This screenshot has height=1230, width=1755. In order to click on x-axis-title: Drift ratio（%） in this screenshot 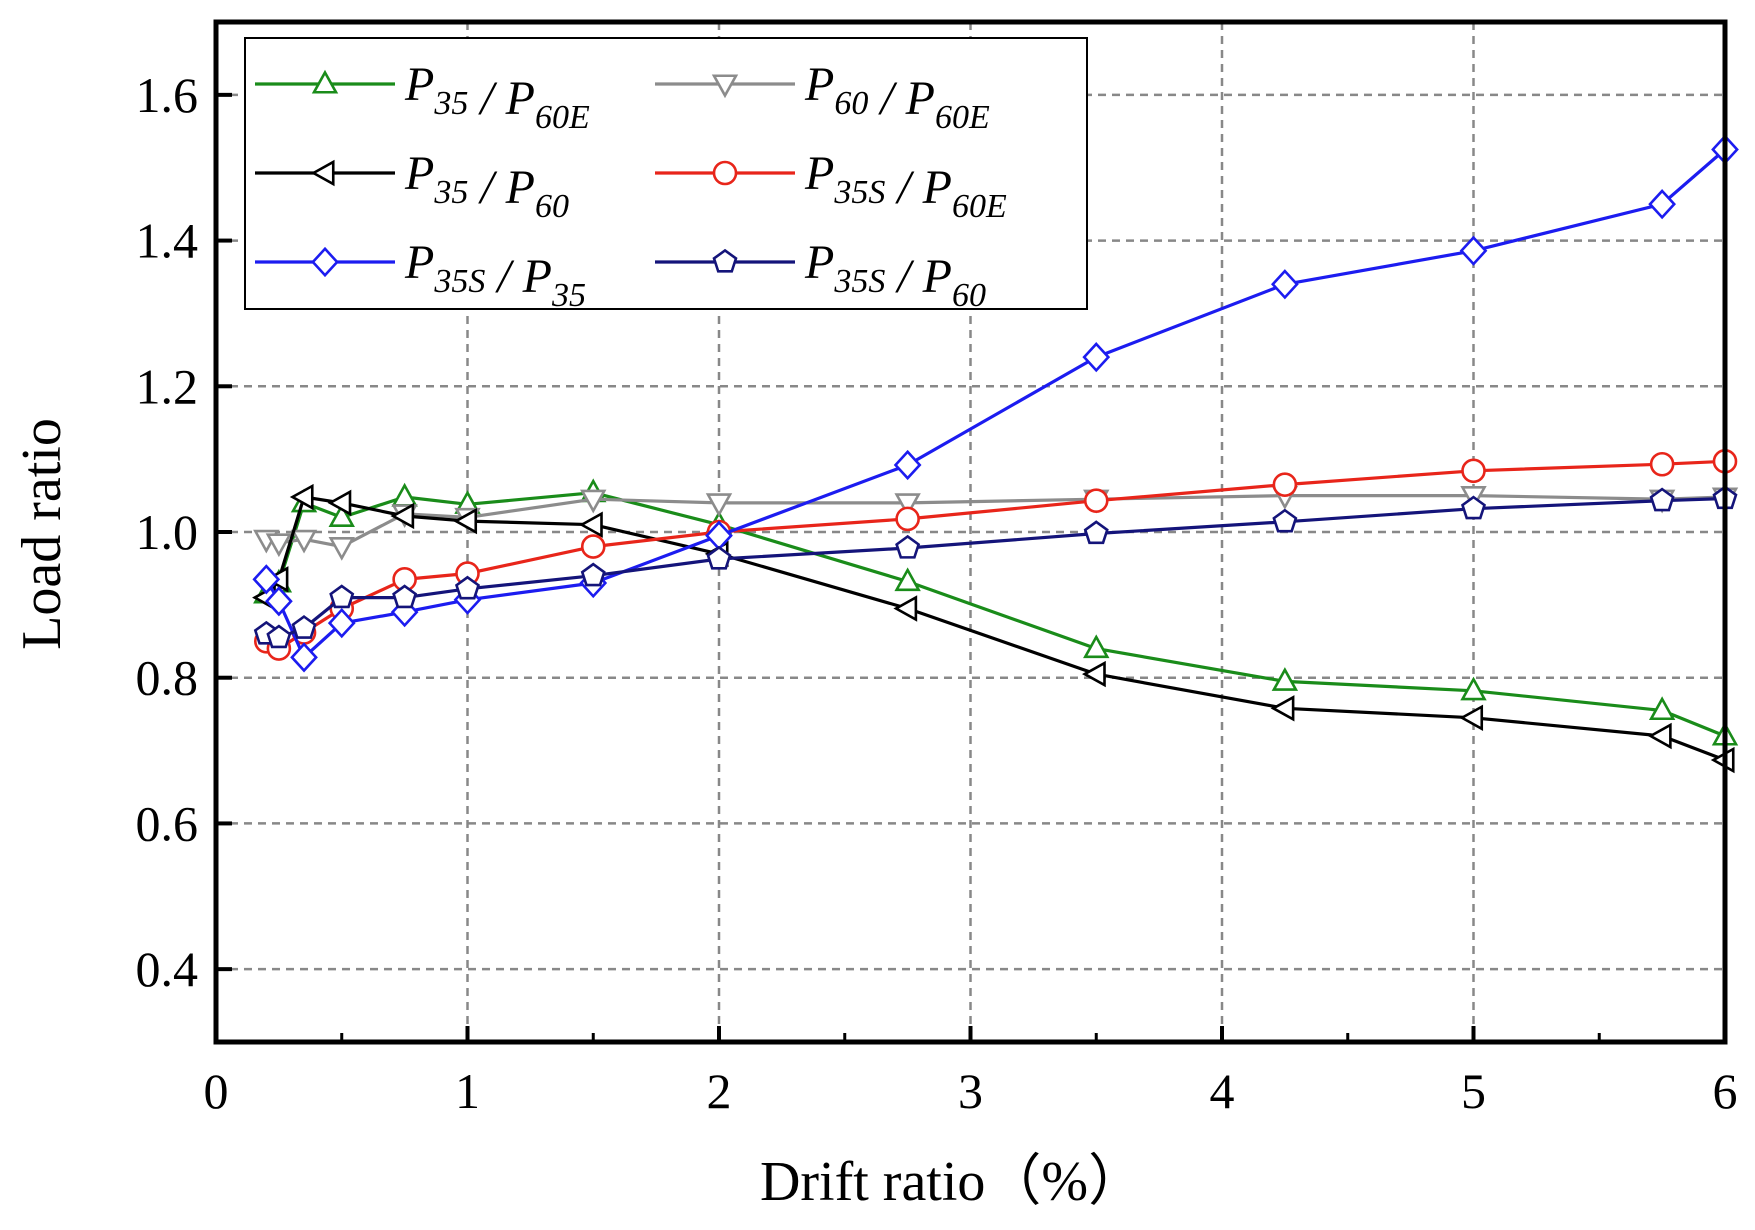, I will do `click(952, 1182)`.